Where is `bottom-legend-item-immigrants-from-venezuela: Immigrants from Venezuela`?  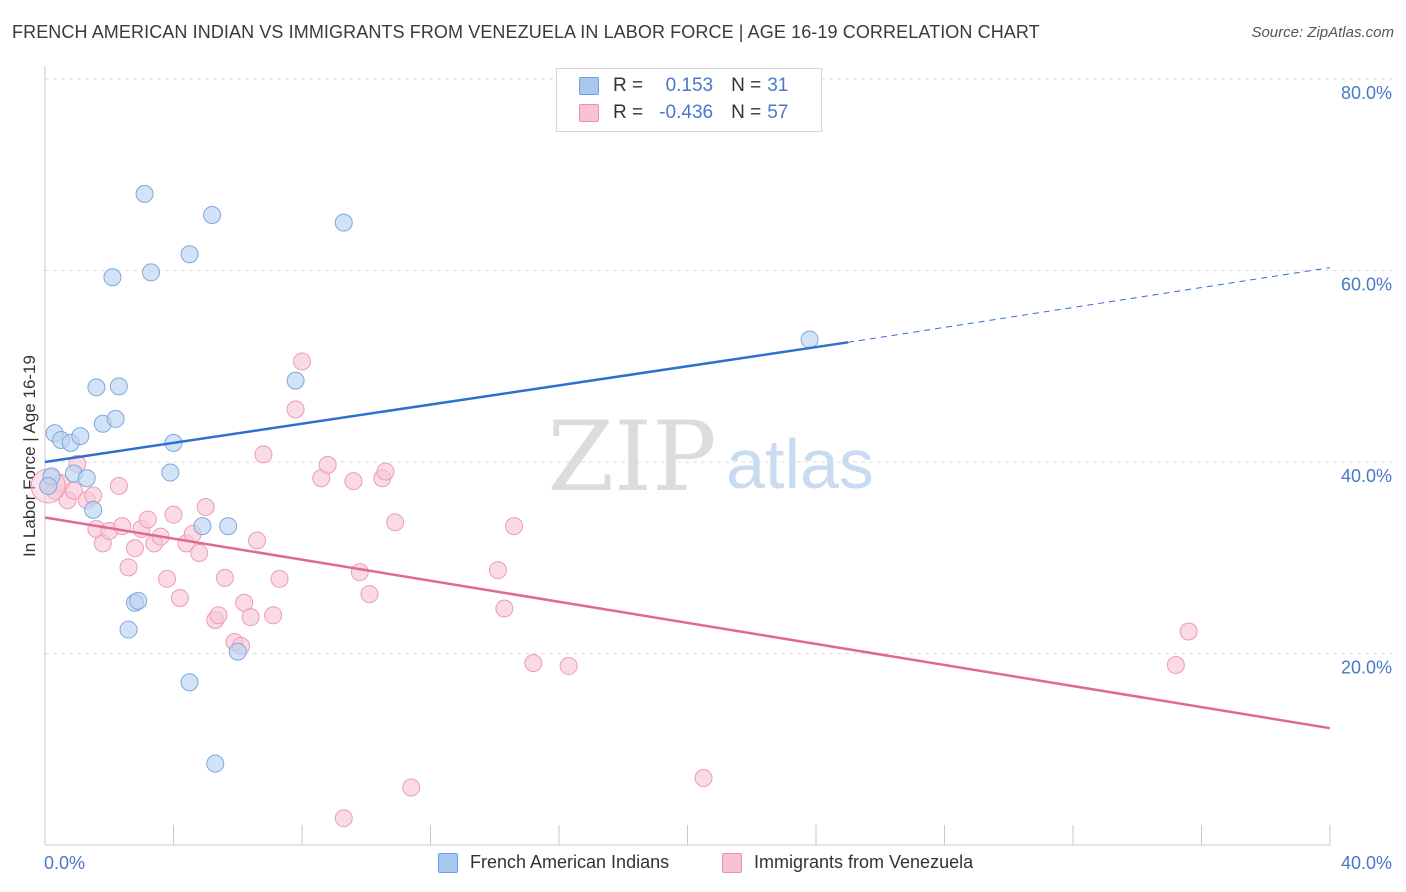
bottom-legend-item-immigrants-from-venezuela: Immigrants from Venezuela is located at coordinates (847, 862).